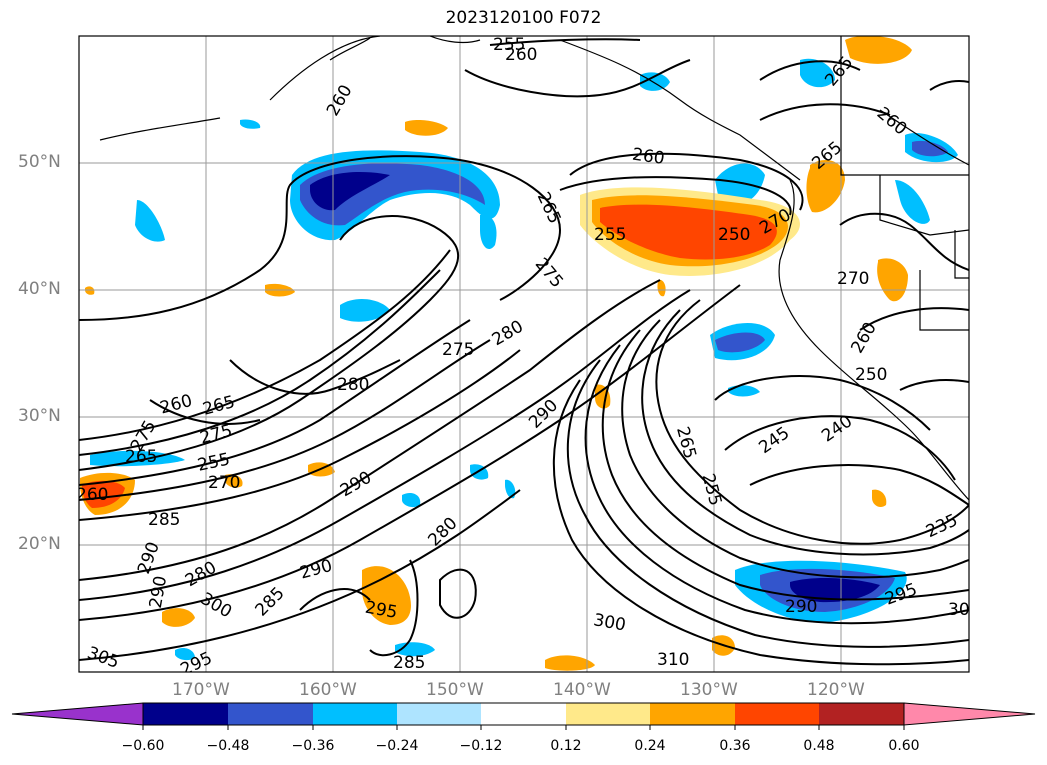 This screenshot has height=765, width=1047. Describe the element at coordinates (313, 746) in the screenshot. I see `colorbar-tick-label: −0.36` at that location.